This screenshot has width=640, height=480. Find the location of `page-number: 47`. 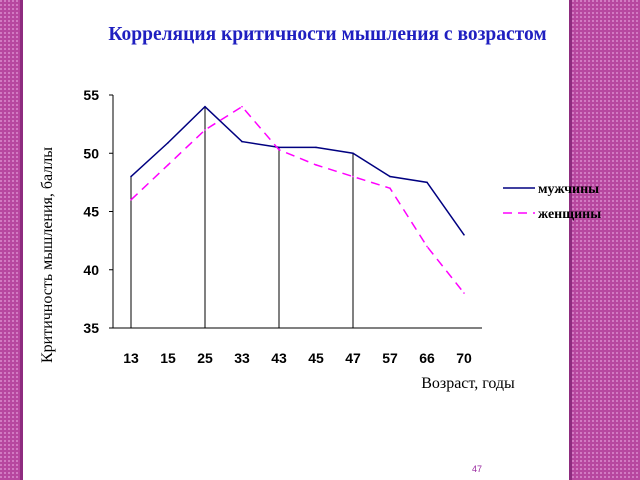

page-number: 47 is located at coordinates (476, 469).